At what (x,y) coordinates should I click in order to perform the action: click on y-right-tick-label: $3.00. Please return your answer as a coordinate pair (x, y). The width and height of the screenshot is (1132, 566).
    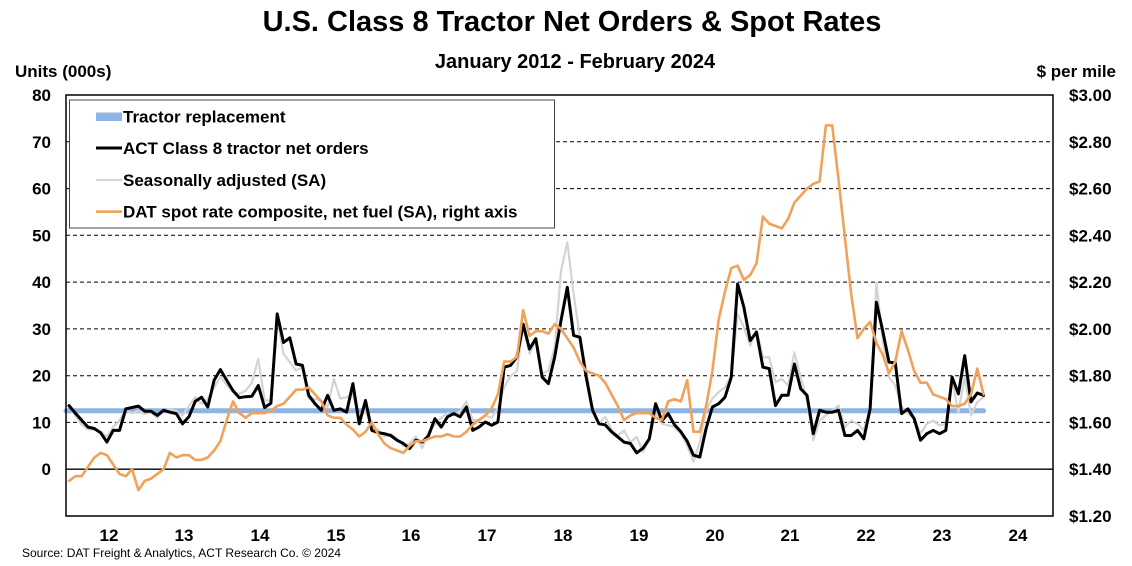
    Looking at the image, I should click on (1090, 95).